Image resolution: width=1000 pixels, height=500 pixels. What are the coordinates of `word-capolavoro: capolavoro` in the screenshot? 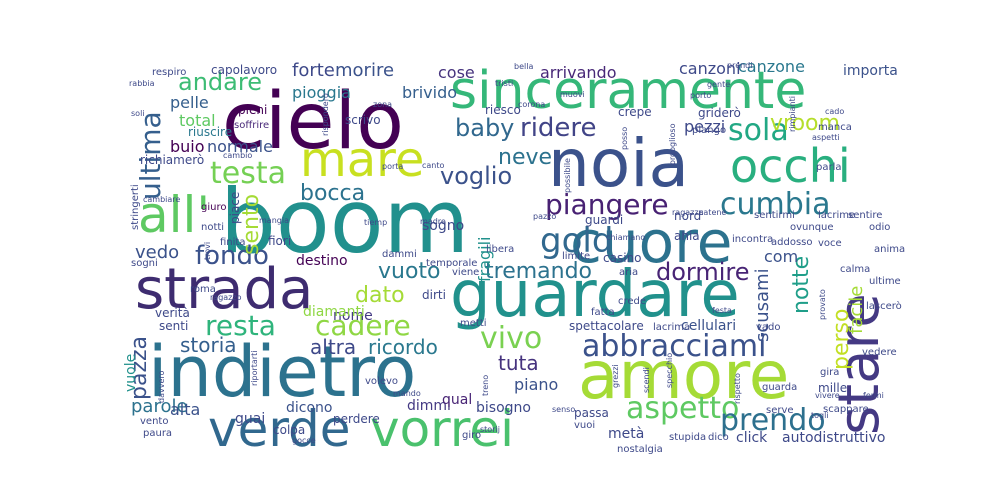 It's located at (244, 70).